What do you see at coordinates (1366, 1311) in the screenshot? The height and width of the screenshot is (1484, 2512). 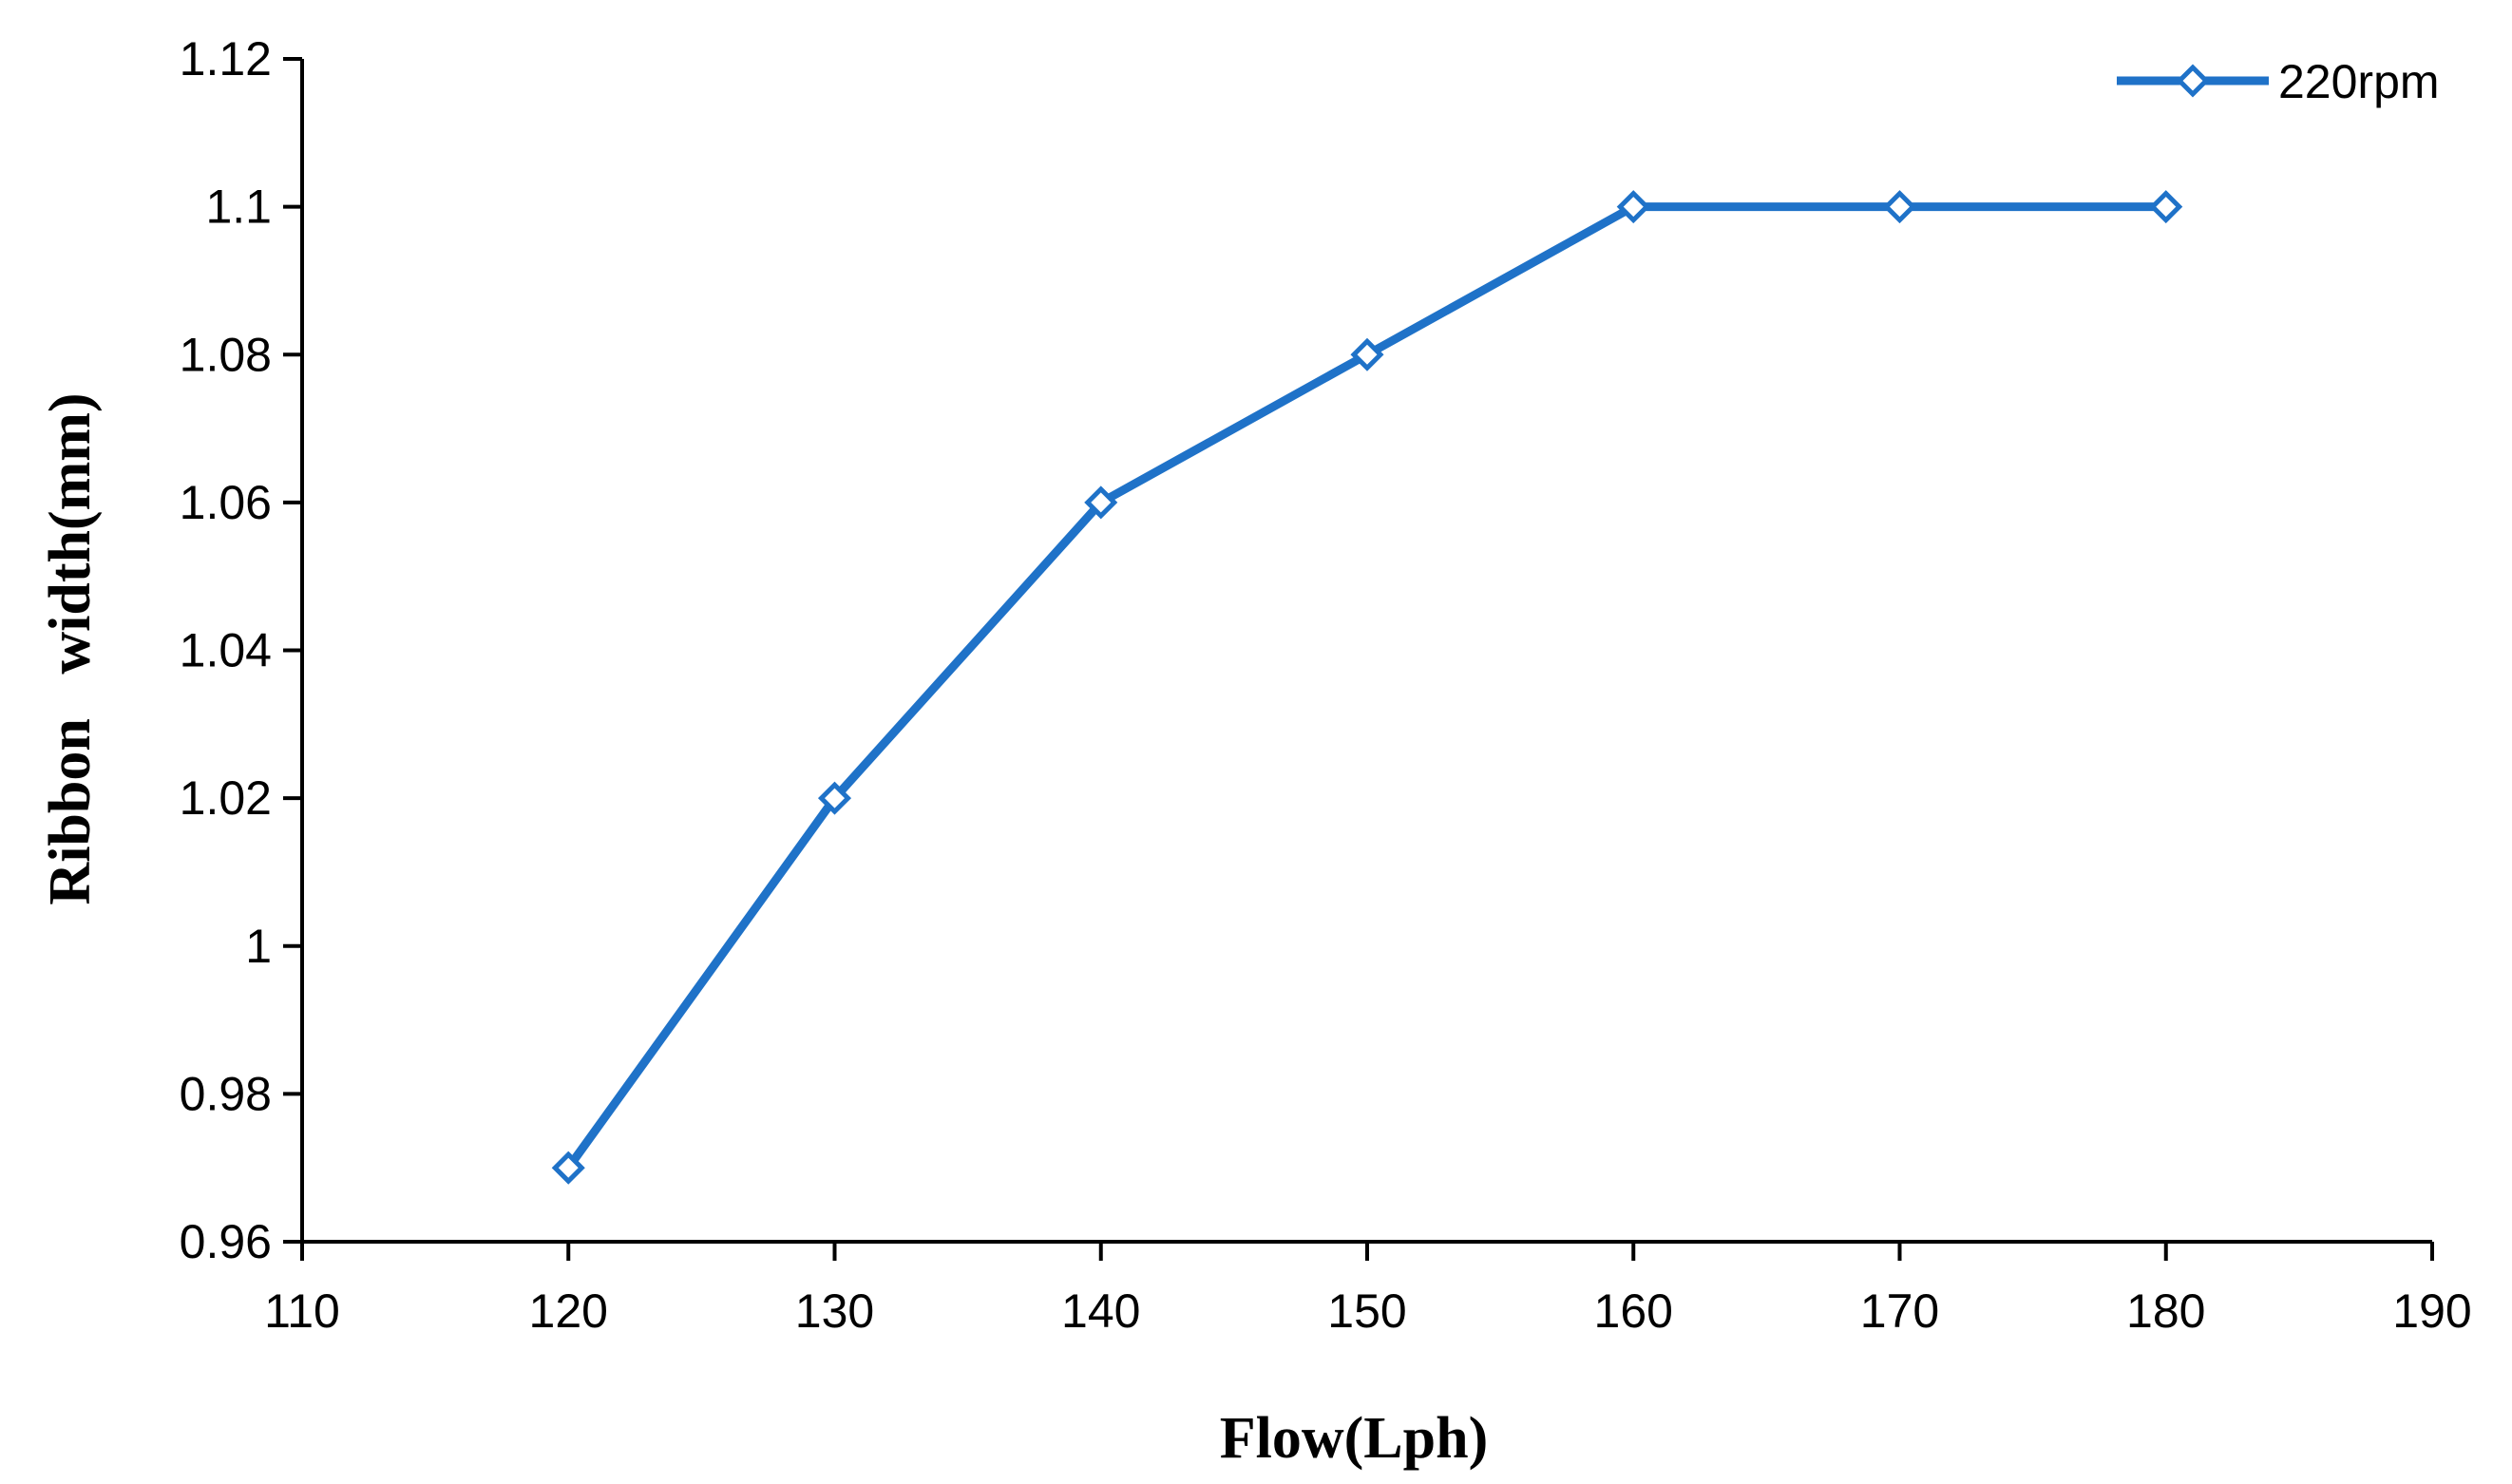 I see `x-tick-label: 150` at bounding box center [1366, 1311].